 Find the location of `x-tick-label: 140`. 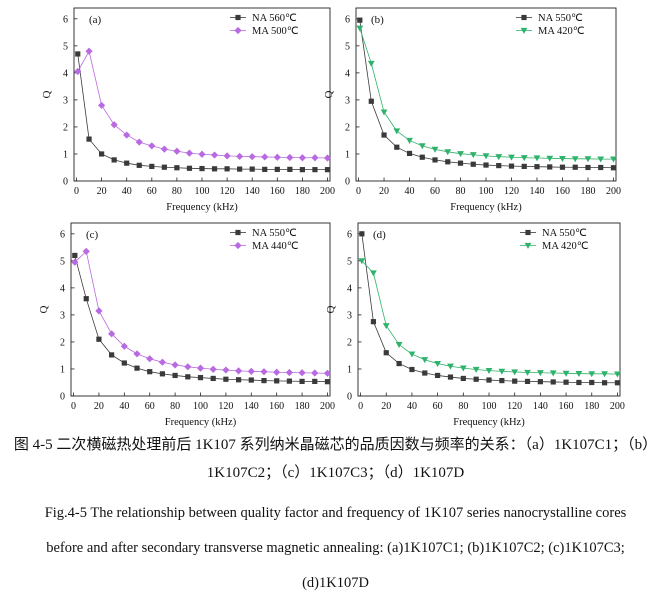

x-tick-label: 140 is located at coordinates (540, 406).